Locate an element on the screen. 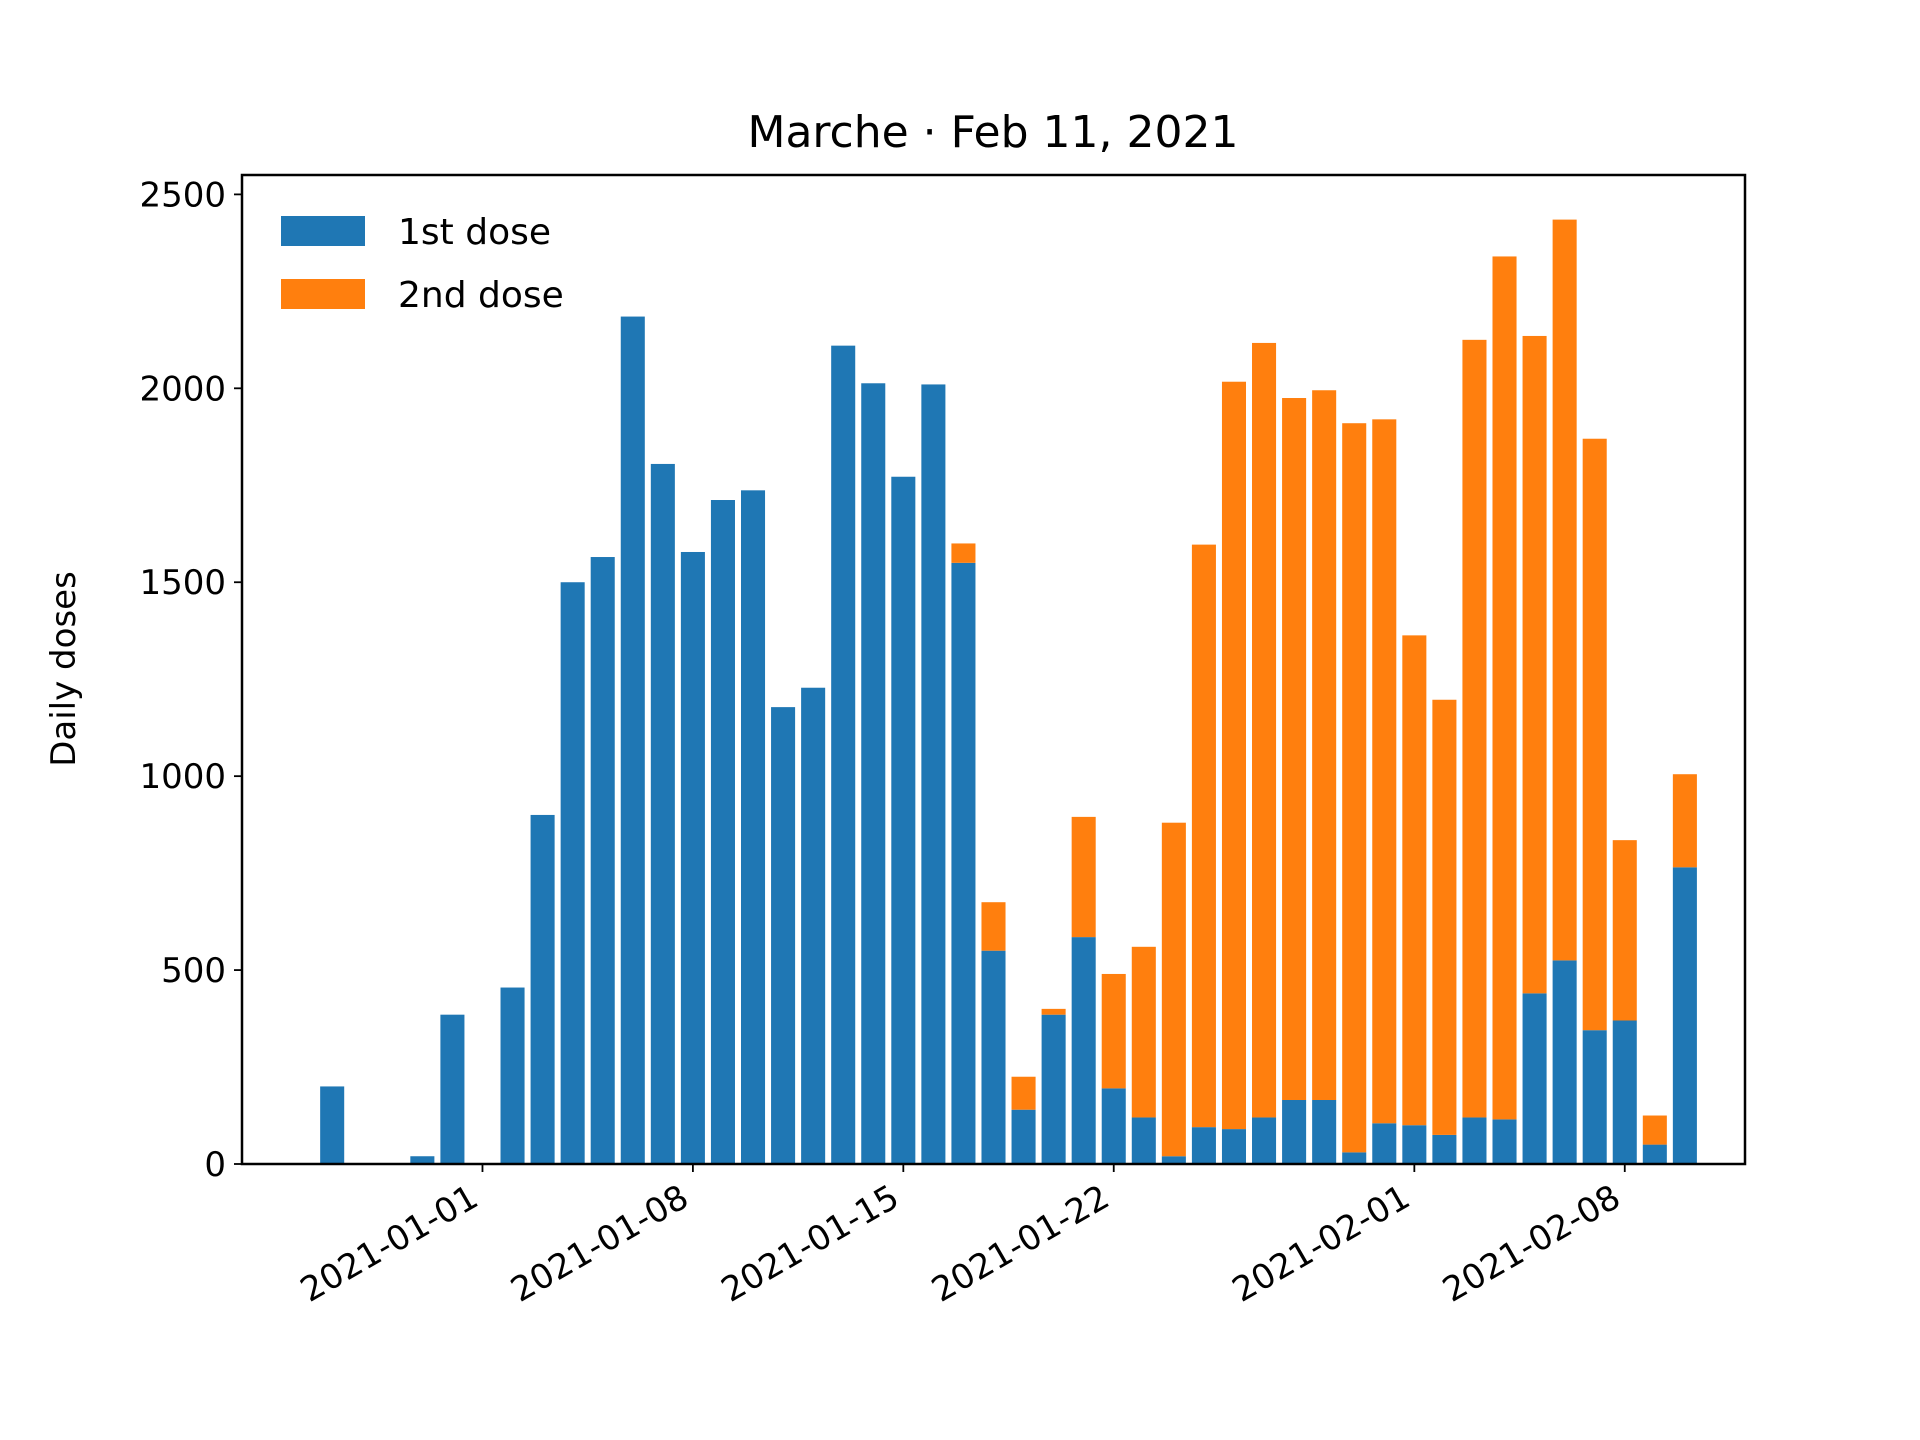 The height and width of the screenshot is (1440, 1920). y-tick-label: 2500 is located at coordinates (182, 195).